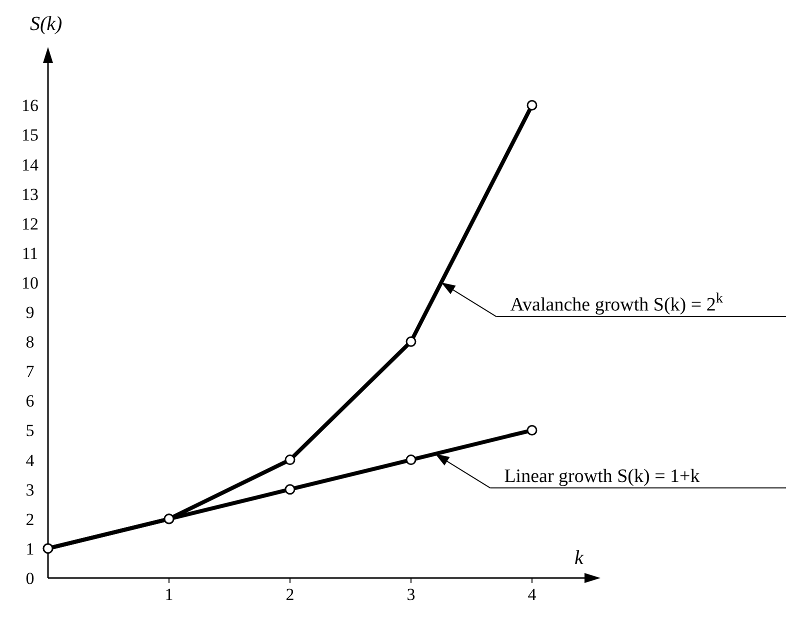 The image size is (803, 624). I want to click on x-tick-label: 3, so click(411, 594).